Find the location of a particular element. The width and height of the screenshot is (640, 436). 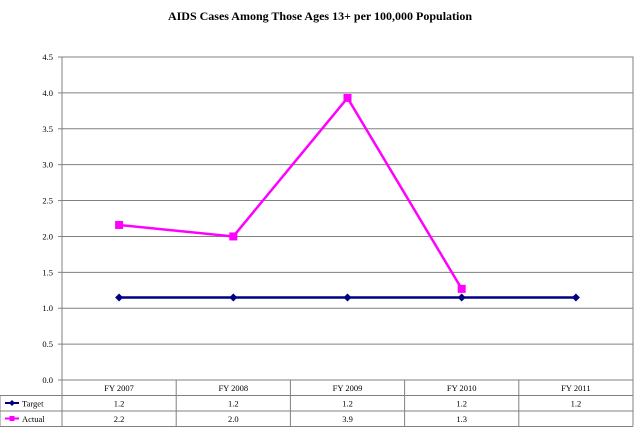

table-cell-value: 2.0 is located at coordinates (233, 419).